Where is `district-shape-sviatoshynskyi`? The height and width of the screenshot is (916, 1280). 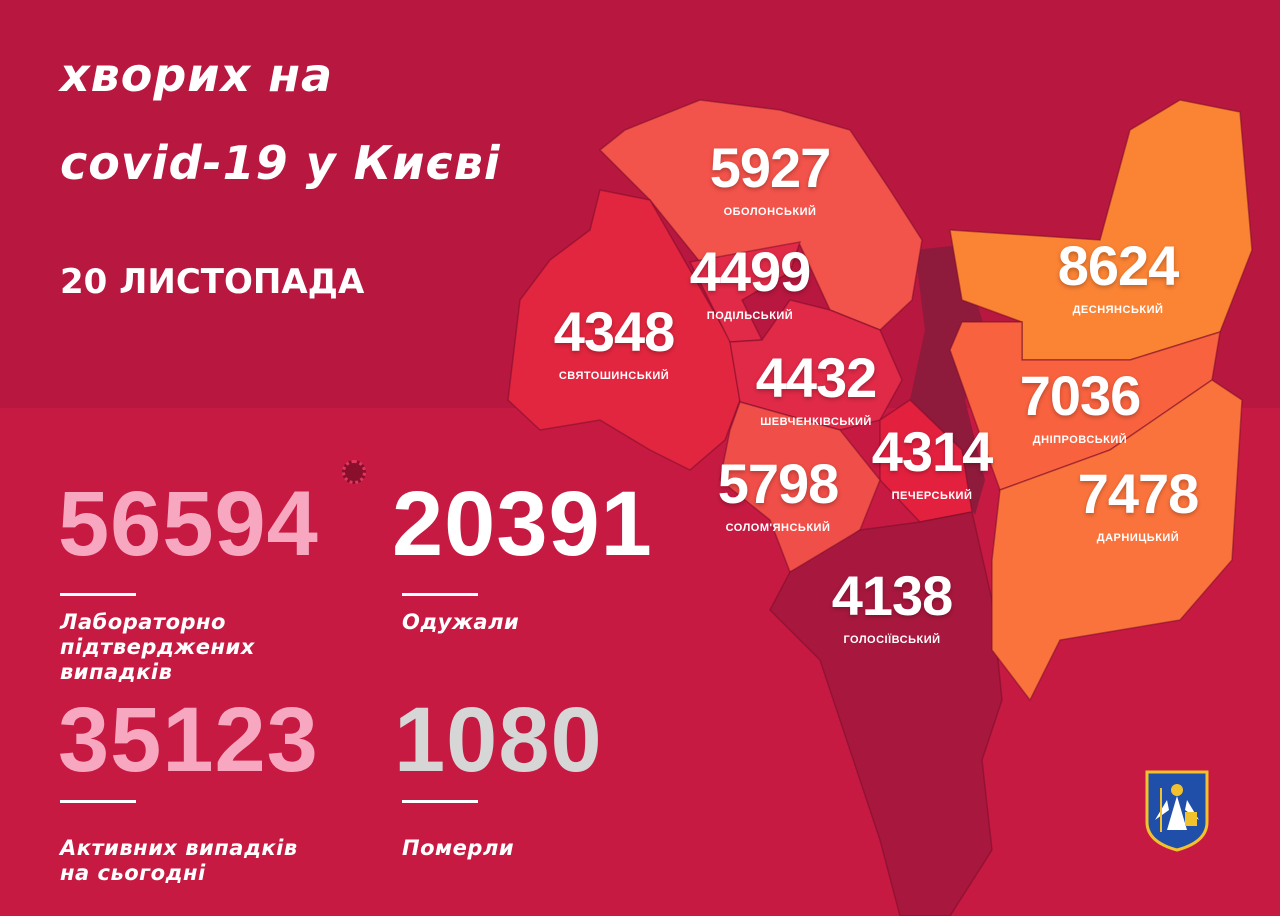
district-shape-sviatoshynskyi is located at coordinates (624, 330).